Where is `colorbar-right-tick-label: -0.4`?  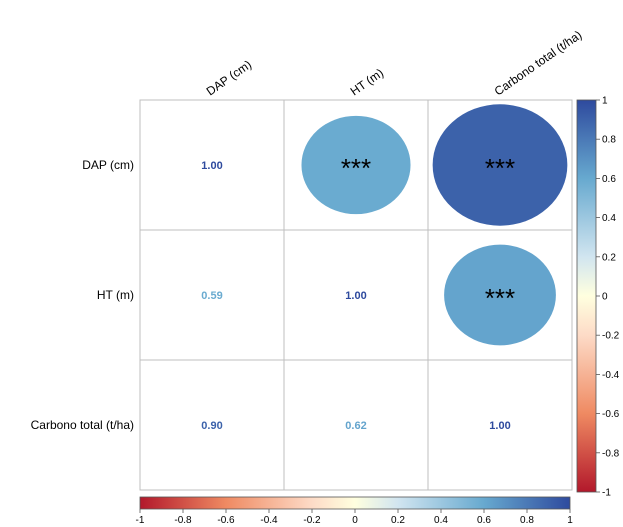
colorbar-right-tick-label: -0.4 is located at coordinates (611, 375).